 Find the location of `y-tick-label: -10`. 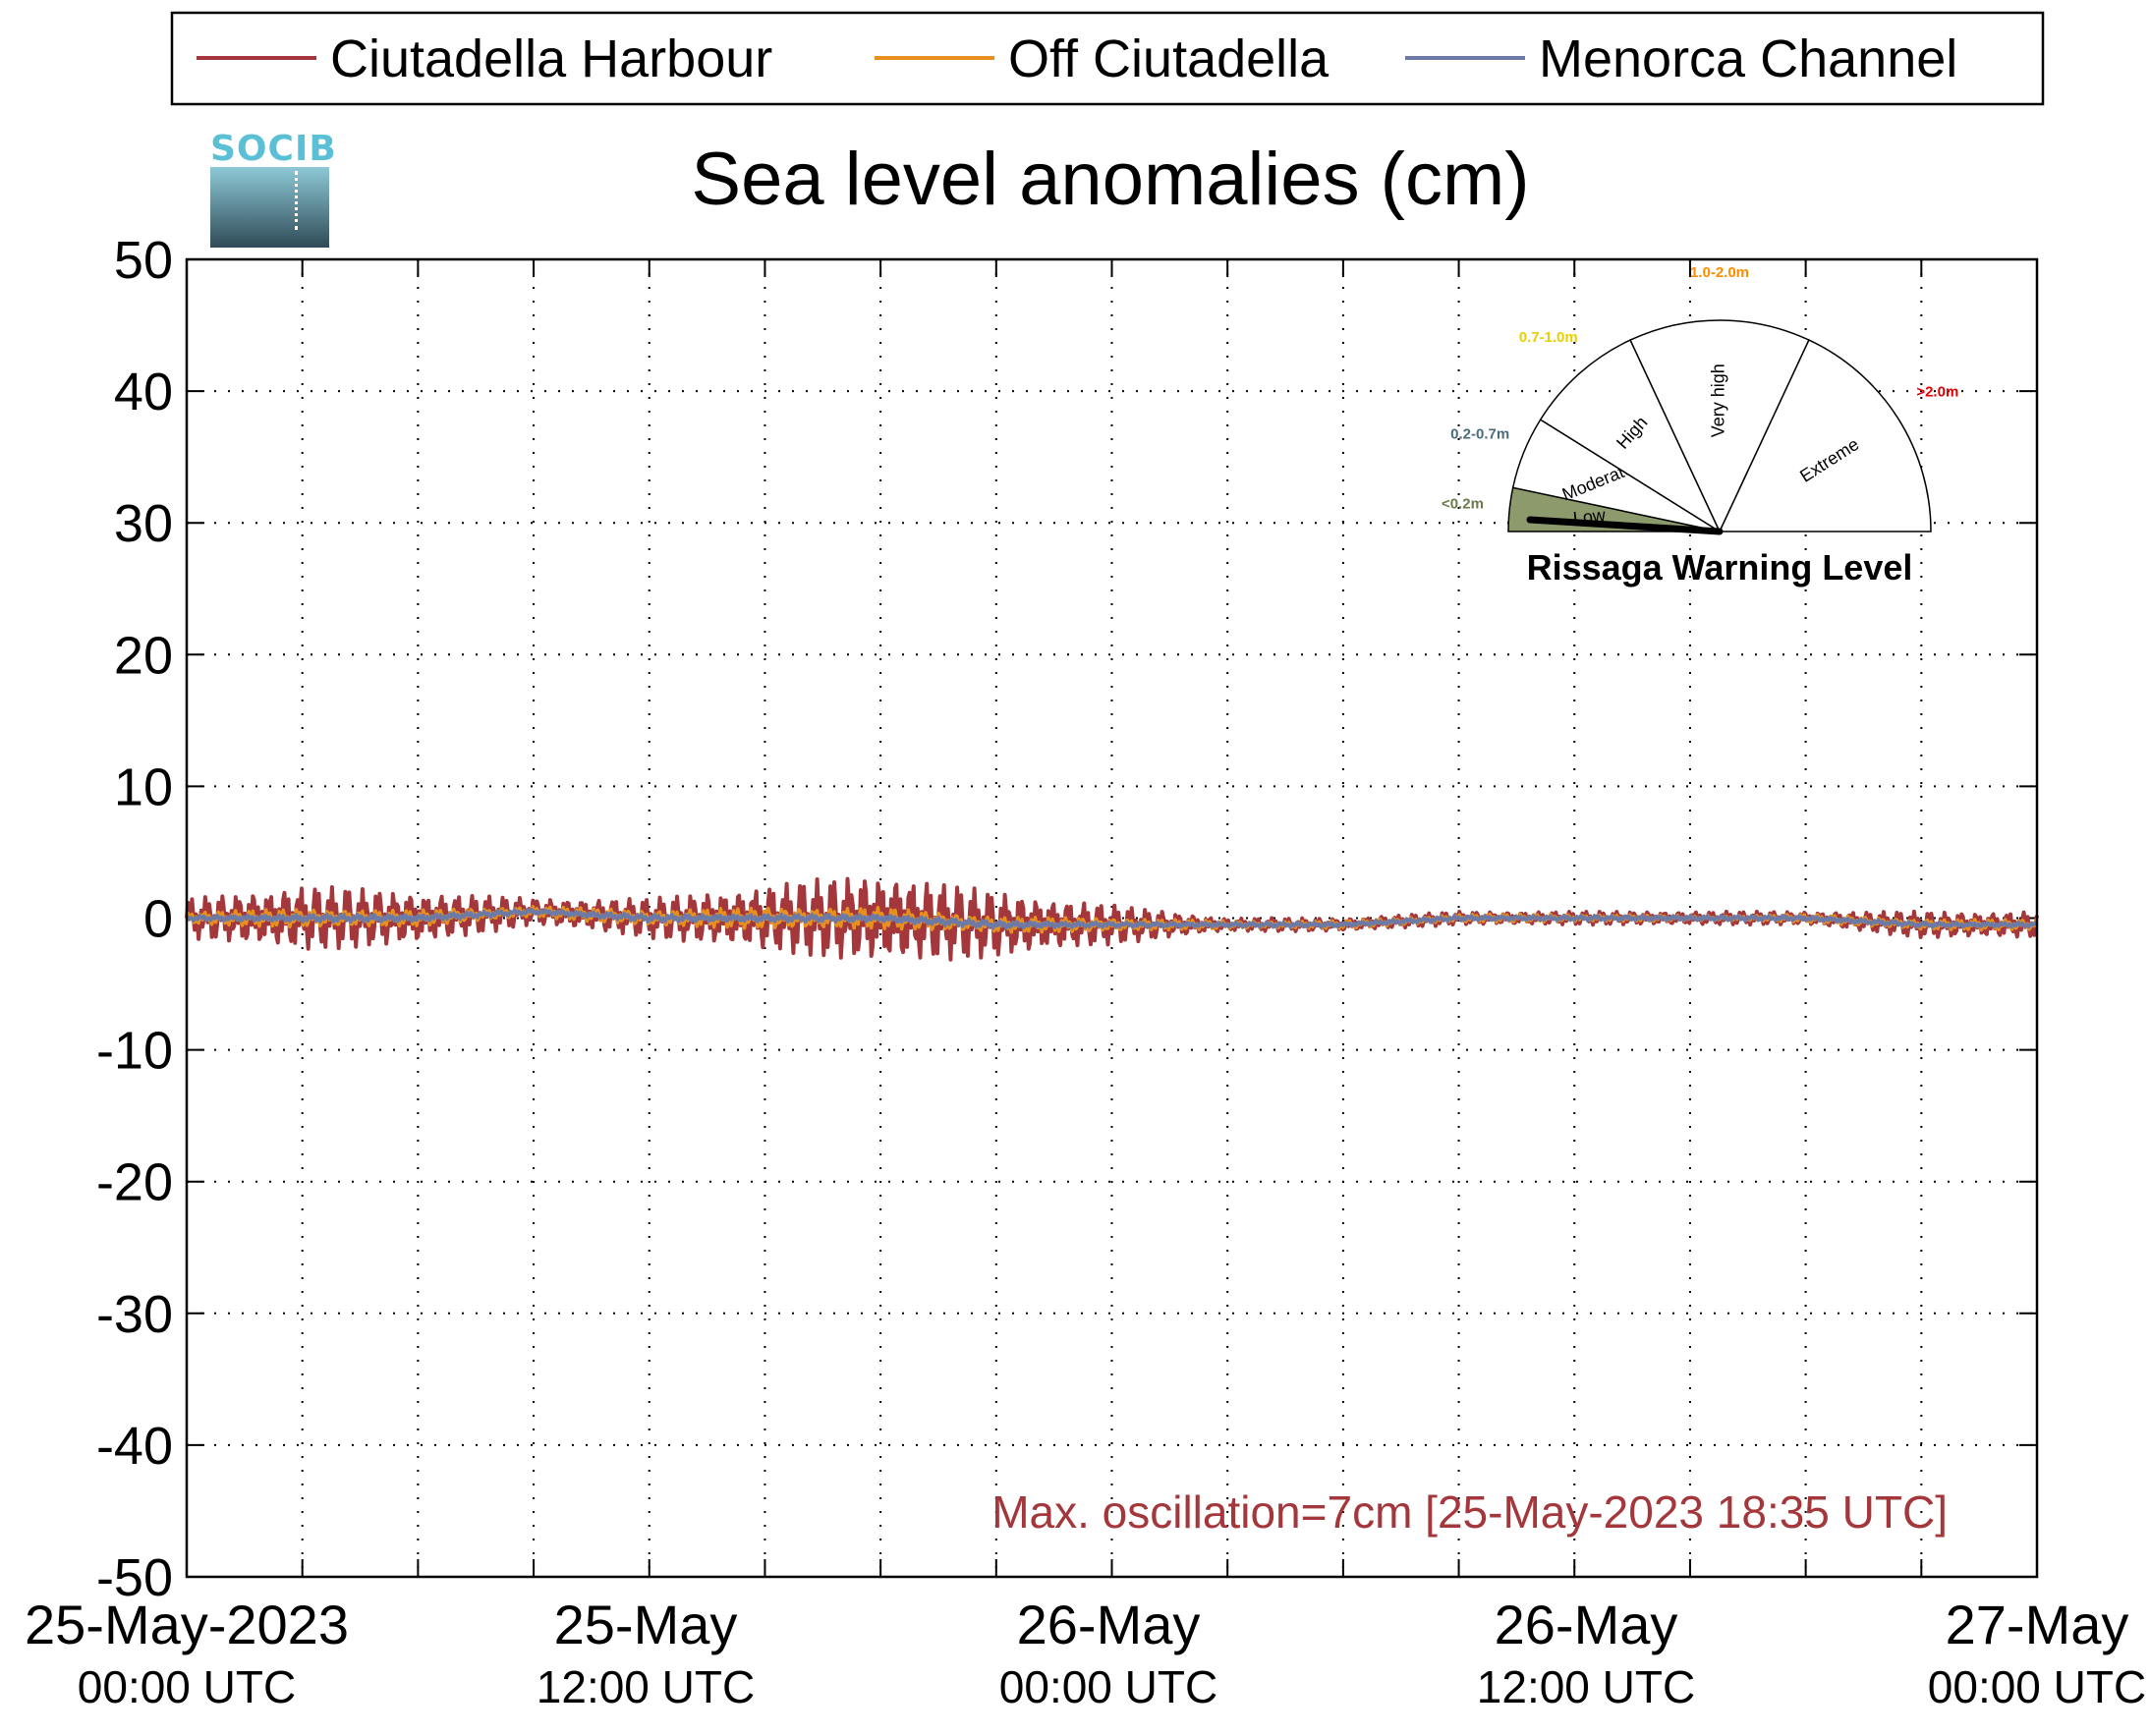

y-tick-label: -10 is located at coordinates (134, 1051).